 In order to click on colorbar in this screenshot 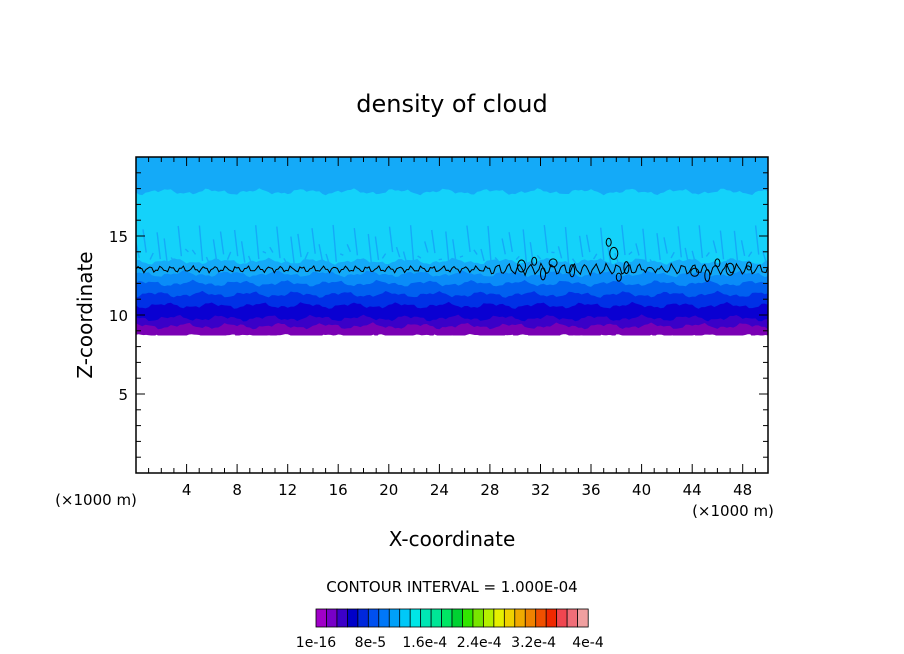, I will do `click(452, 618)`.